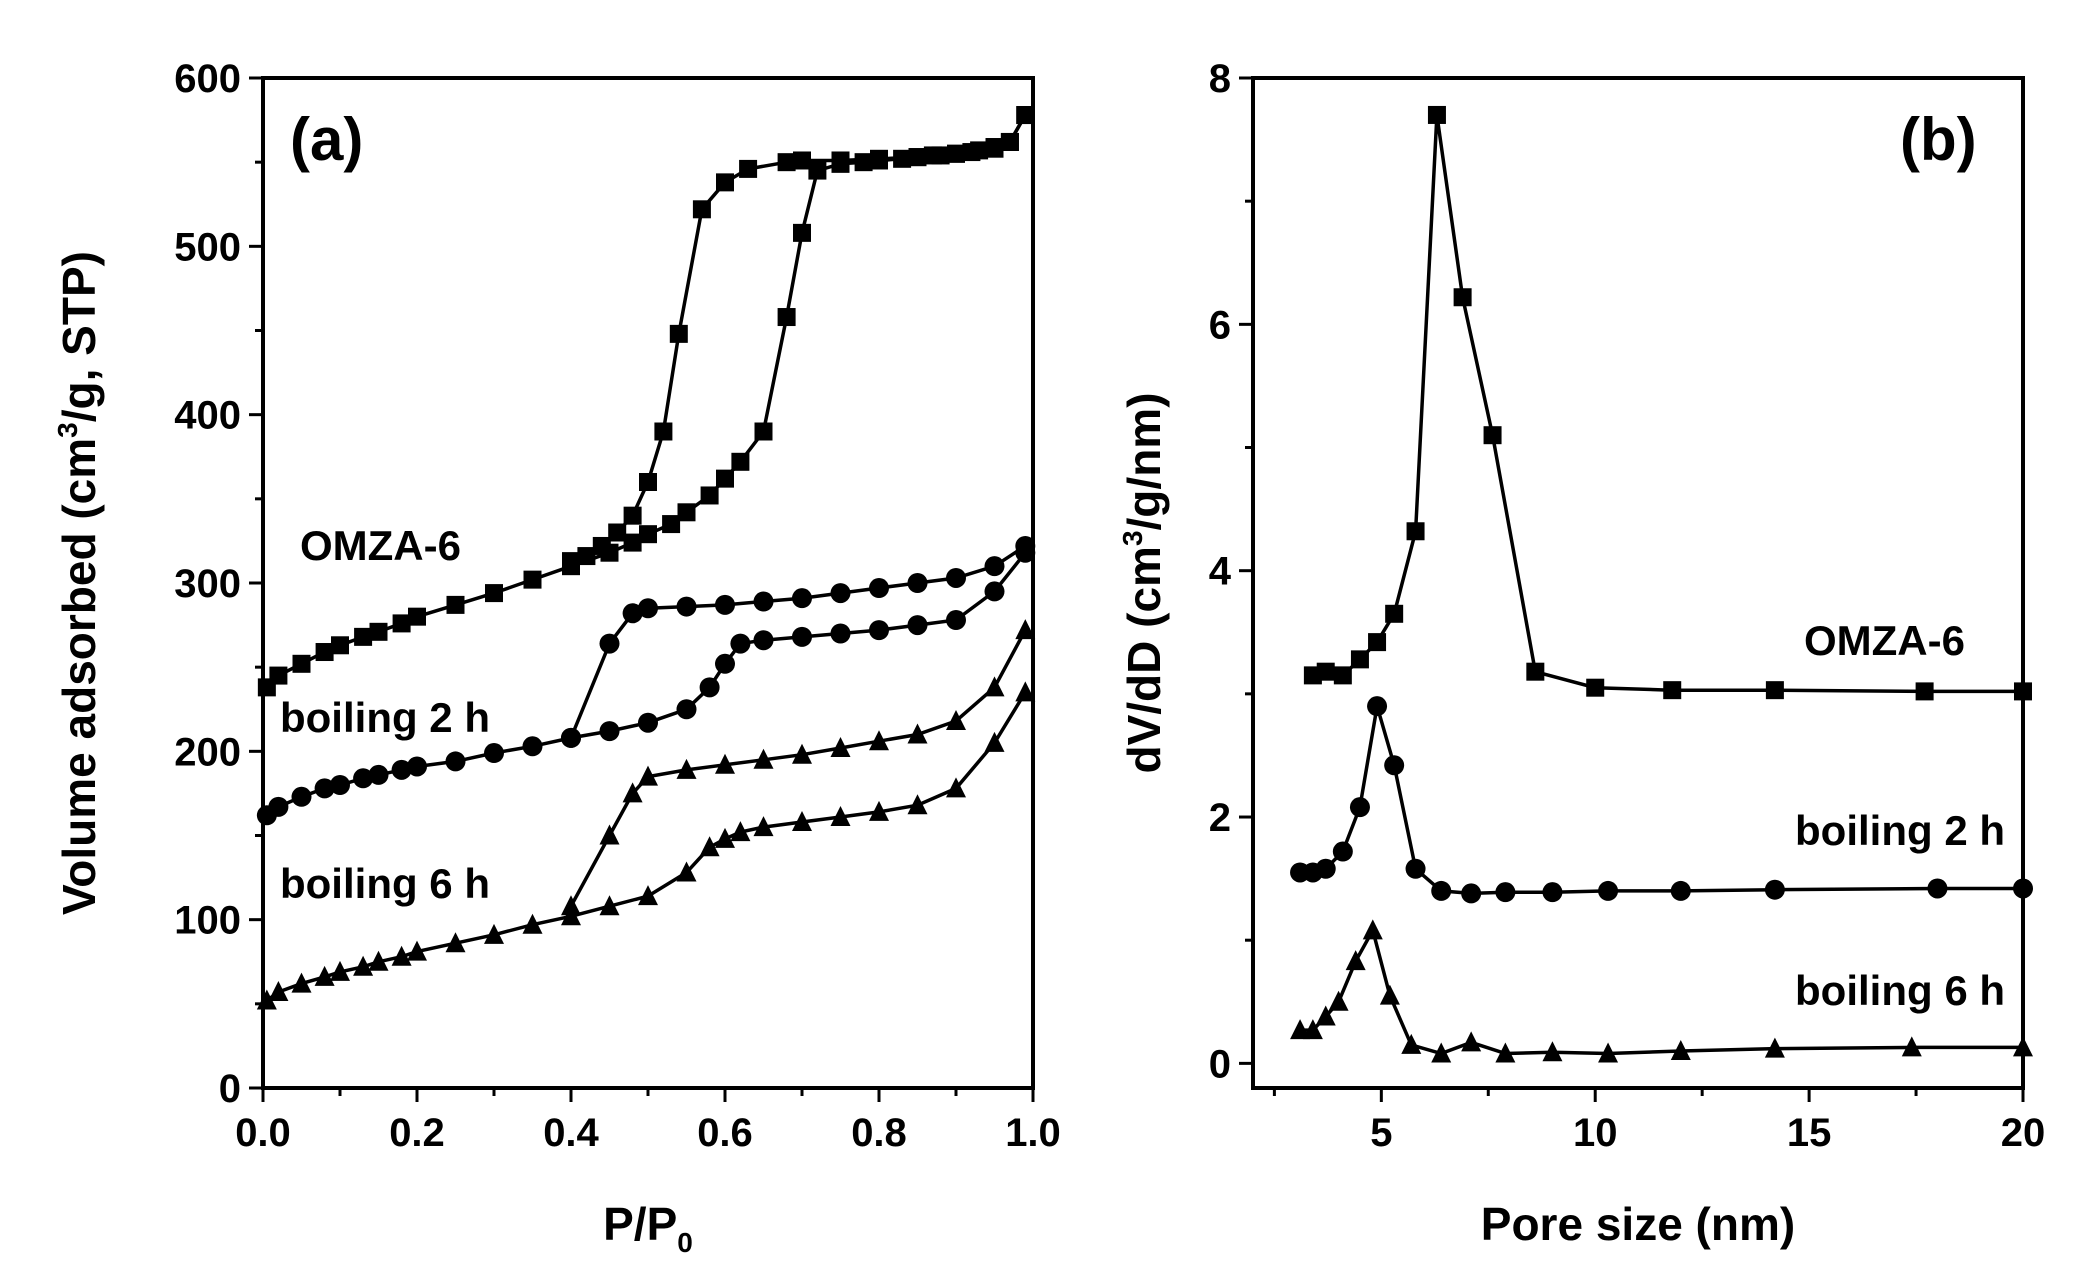 This screenshot has width=2076, height=1270. Describe the element at coordinates (1033, 1133) in the screenshot. I see `x-tick-label: 1.0` at that location.